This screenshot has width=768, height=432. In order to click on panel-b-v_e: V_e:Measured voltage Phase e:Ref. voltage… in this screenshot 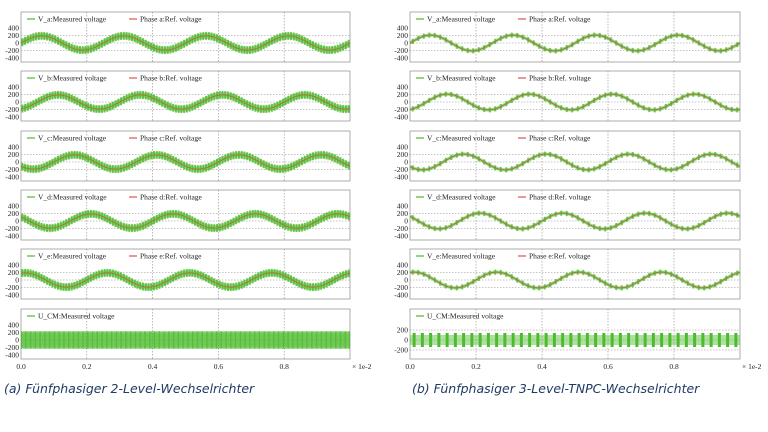, I will do `click(567, 274)`.